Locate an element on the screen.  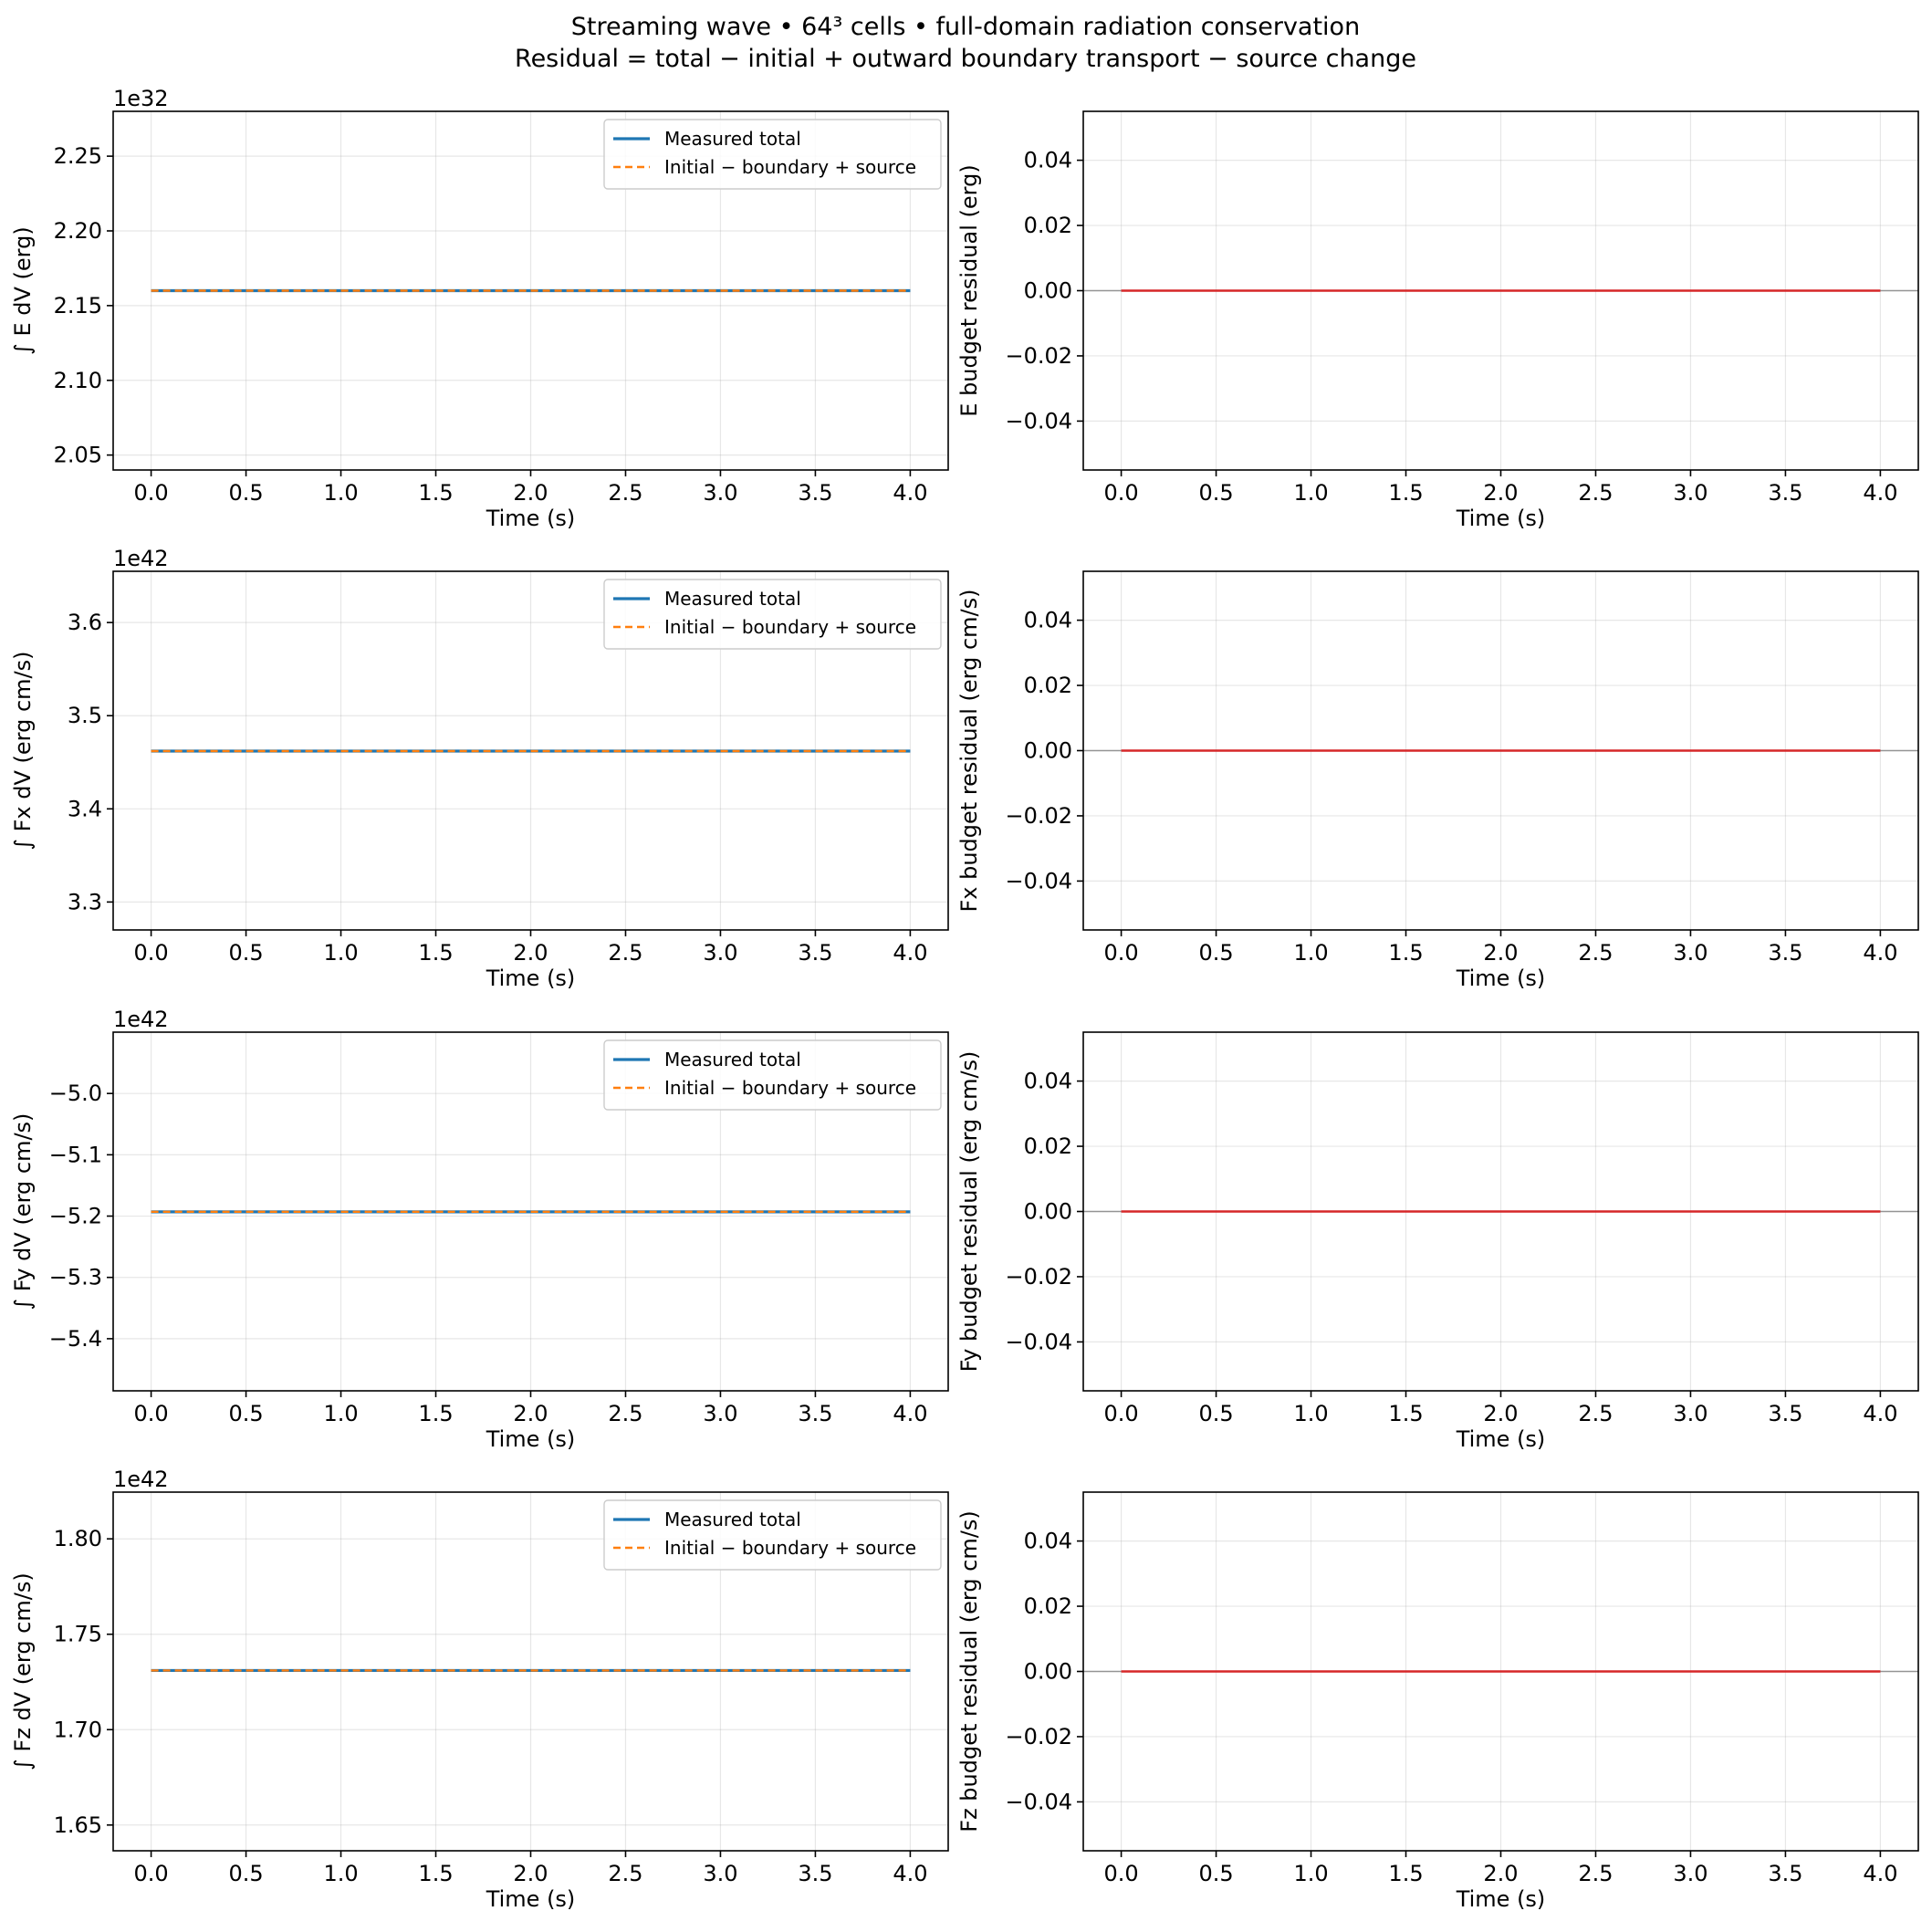
chart-1-ytick-label-3: 0.02 is located at coordinates (1048, 225).